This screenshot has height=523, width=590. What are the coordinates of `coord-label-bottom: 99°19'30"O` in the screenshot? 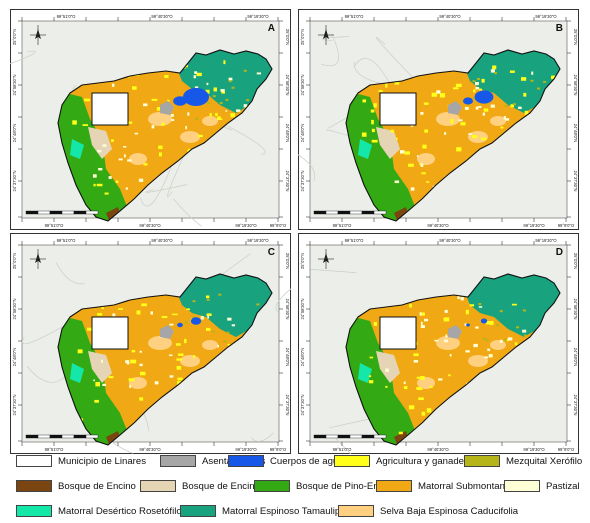 It's located at (246, 225).